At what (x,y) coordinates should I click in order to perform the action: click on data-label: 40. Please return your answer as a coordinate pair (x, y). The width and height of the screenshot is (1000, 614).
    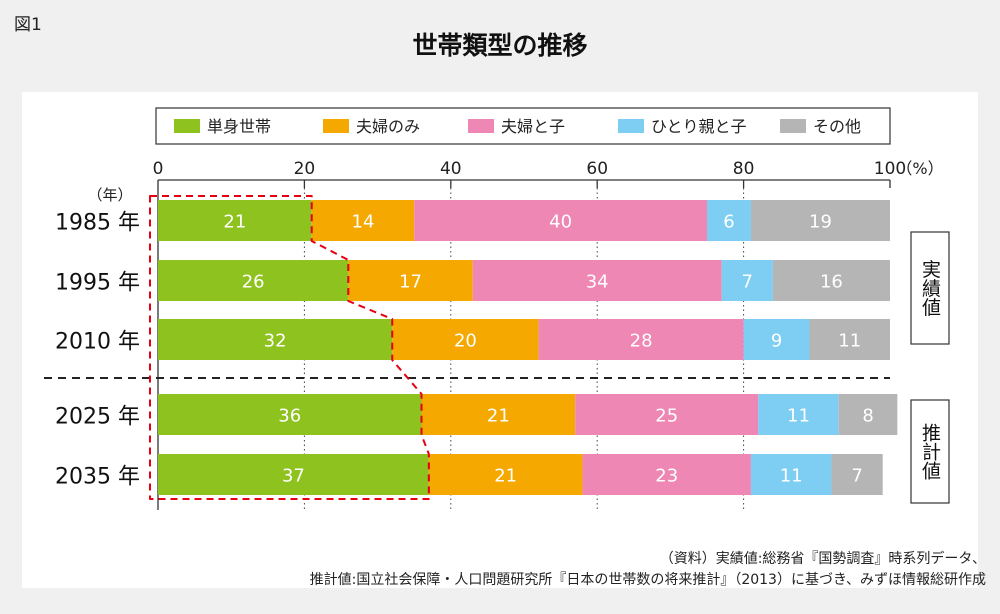
    Looking at the image, I should click on (560, 222).